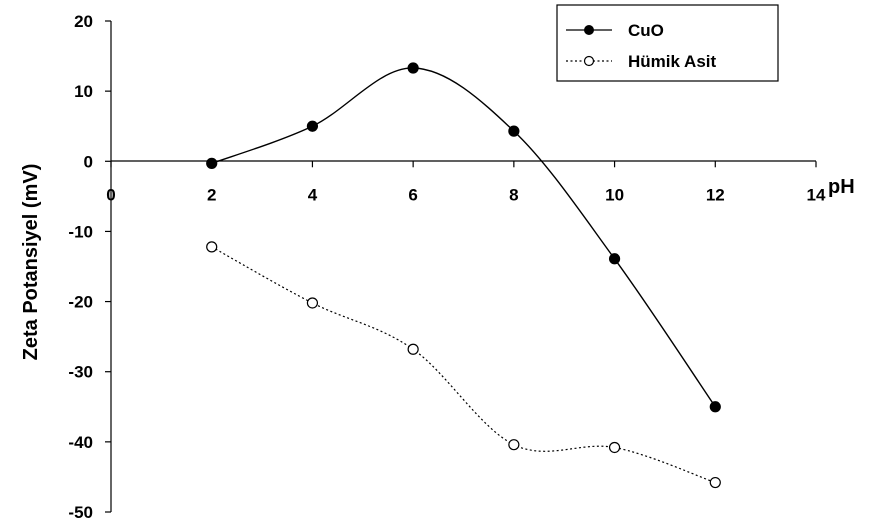  Describe the element at coordinates (412, 194) in the screenshot. I see `x-tick-label: 6` at that location.